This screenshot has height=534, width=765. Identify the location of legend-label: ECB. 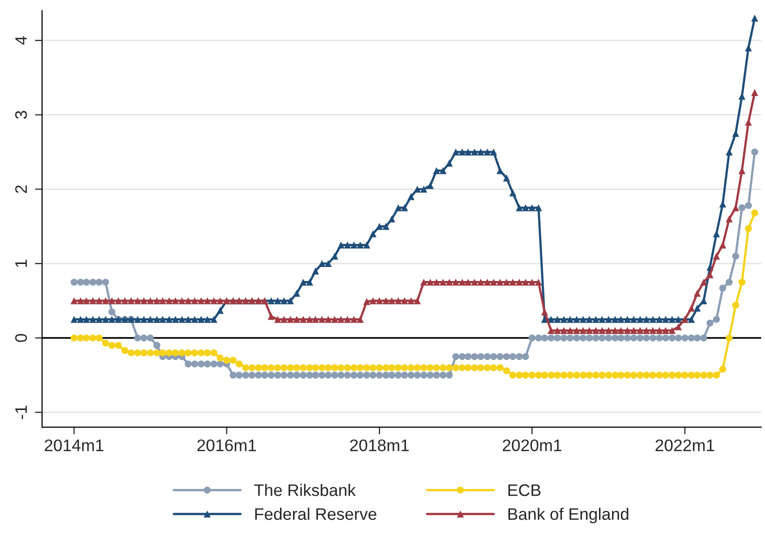
(524, 490).